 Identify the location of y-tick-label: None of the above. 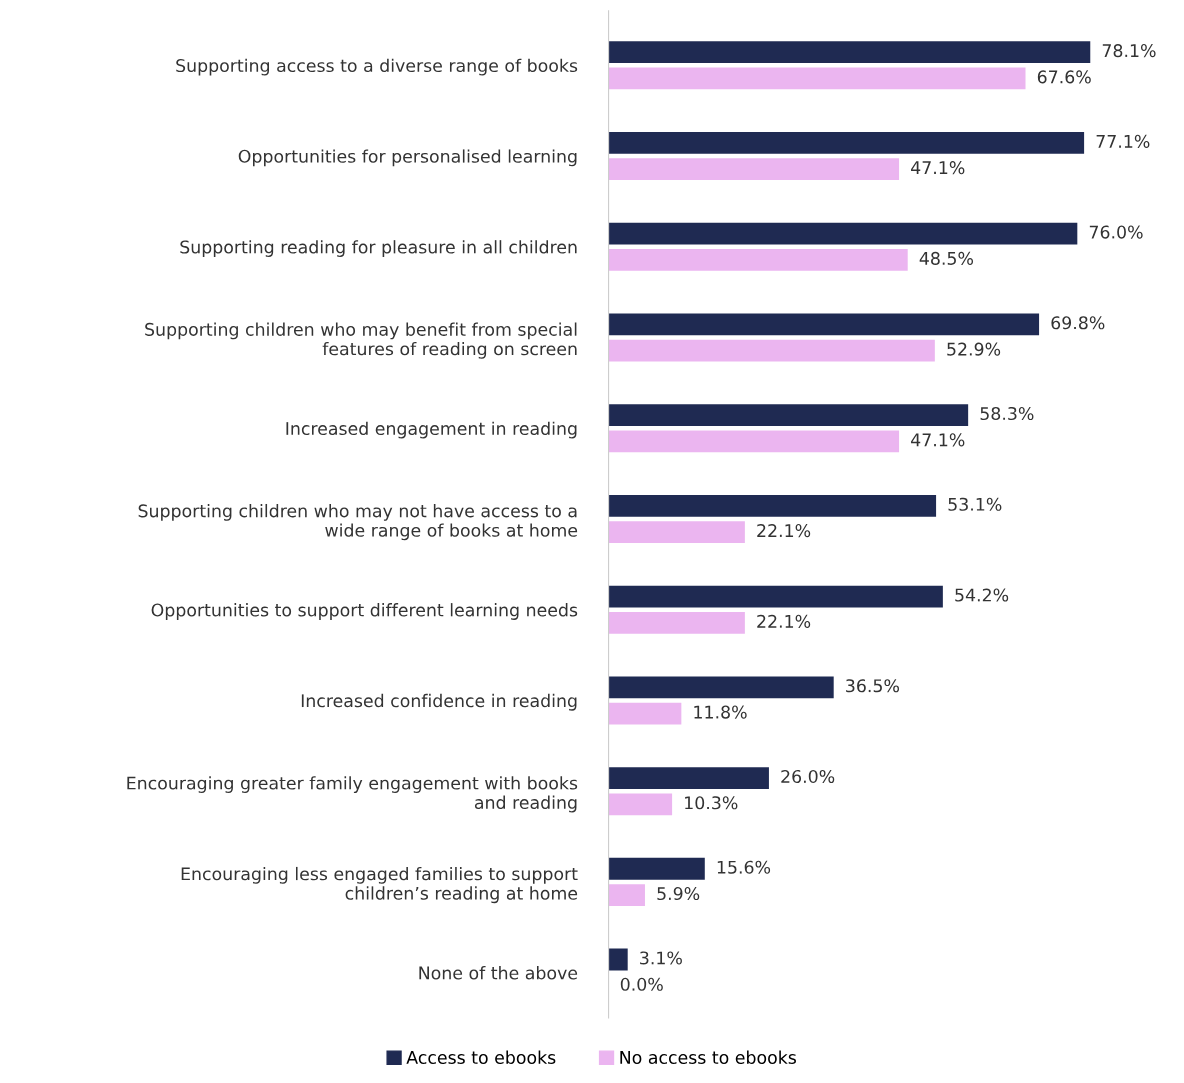
(498, 973).